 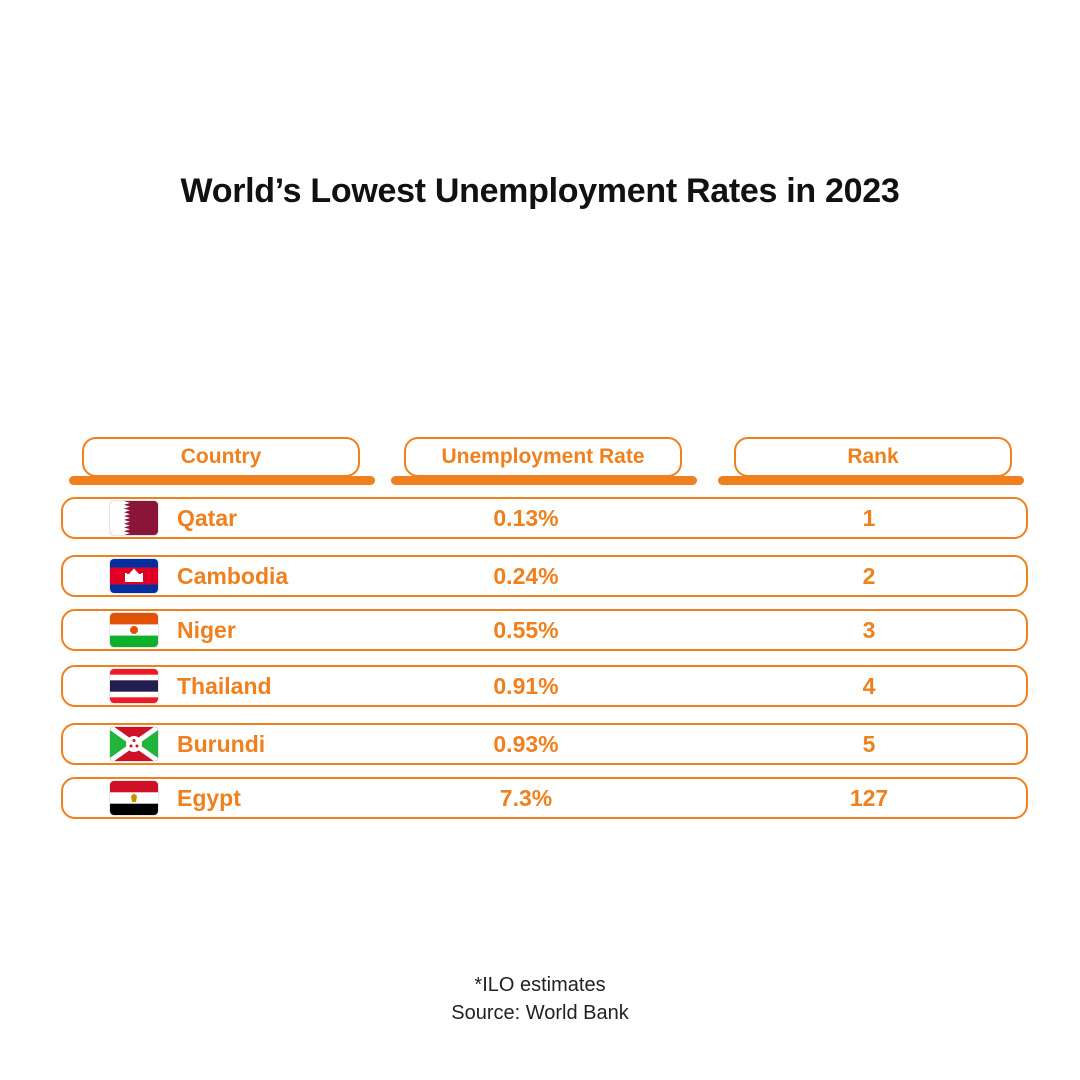 I want to click on rate-value: 0.24%, so click(x=526, y=576).